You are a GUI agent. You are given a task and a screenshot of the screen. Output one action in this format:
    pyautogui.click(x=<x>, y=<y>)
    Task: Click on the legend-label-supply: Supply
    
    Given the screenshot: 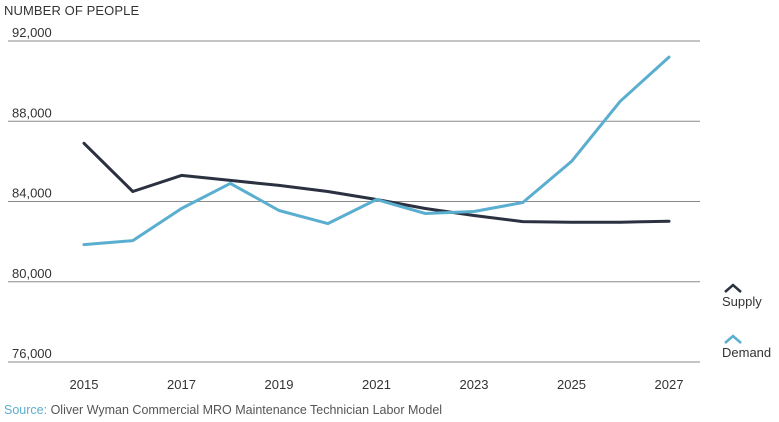 What is the action you would take?
    pyautogui.click(x=742, y=301)
    